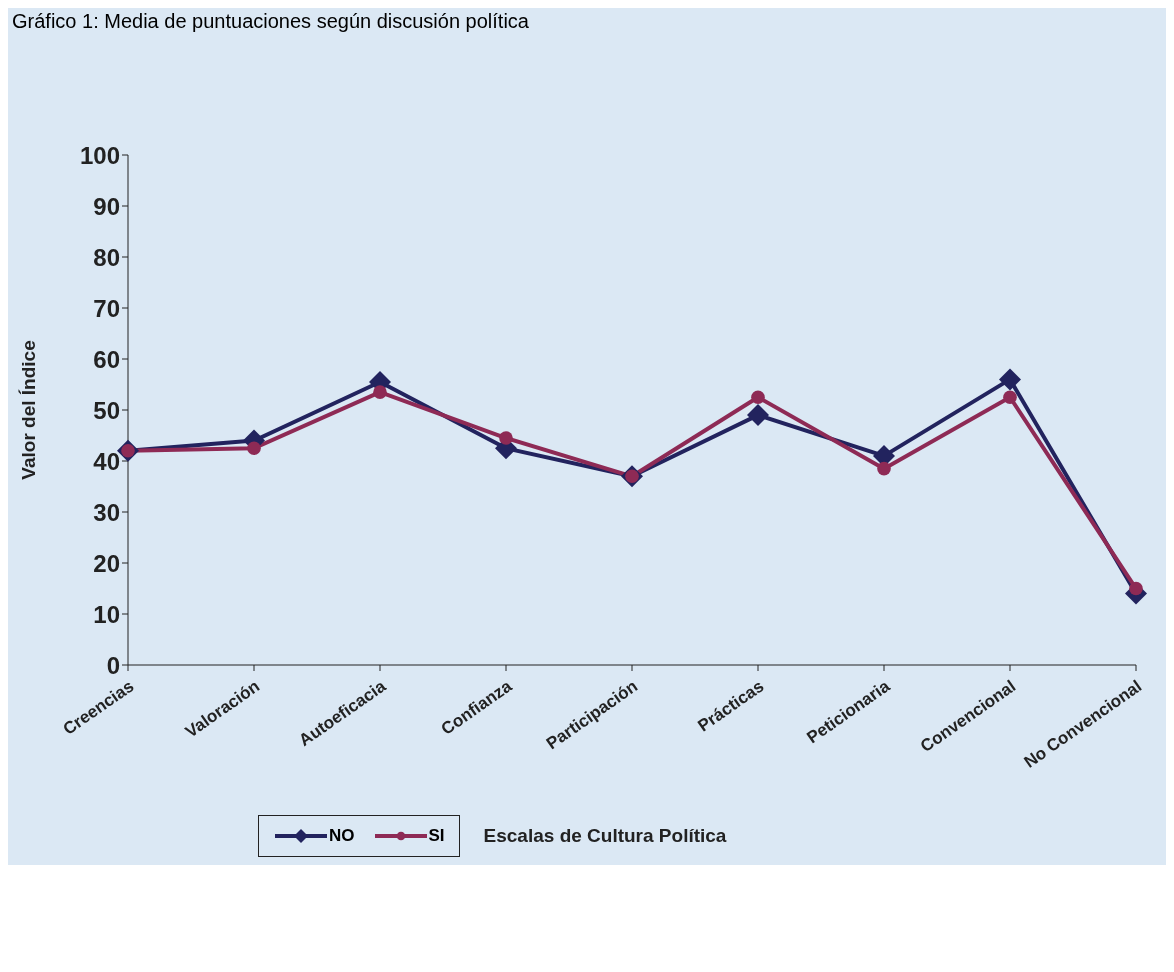  Describe the element at coordinates (436, 836) in the screenshot. I see `legend-label: SI` at that location.